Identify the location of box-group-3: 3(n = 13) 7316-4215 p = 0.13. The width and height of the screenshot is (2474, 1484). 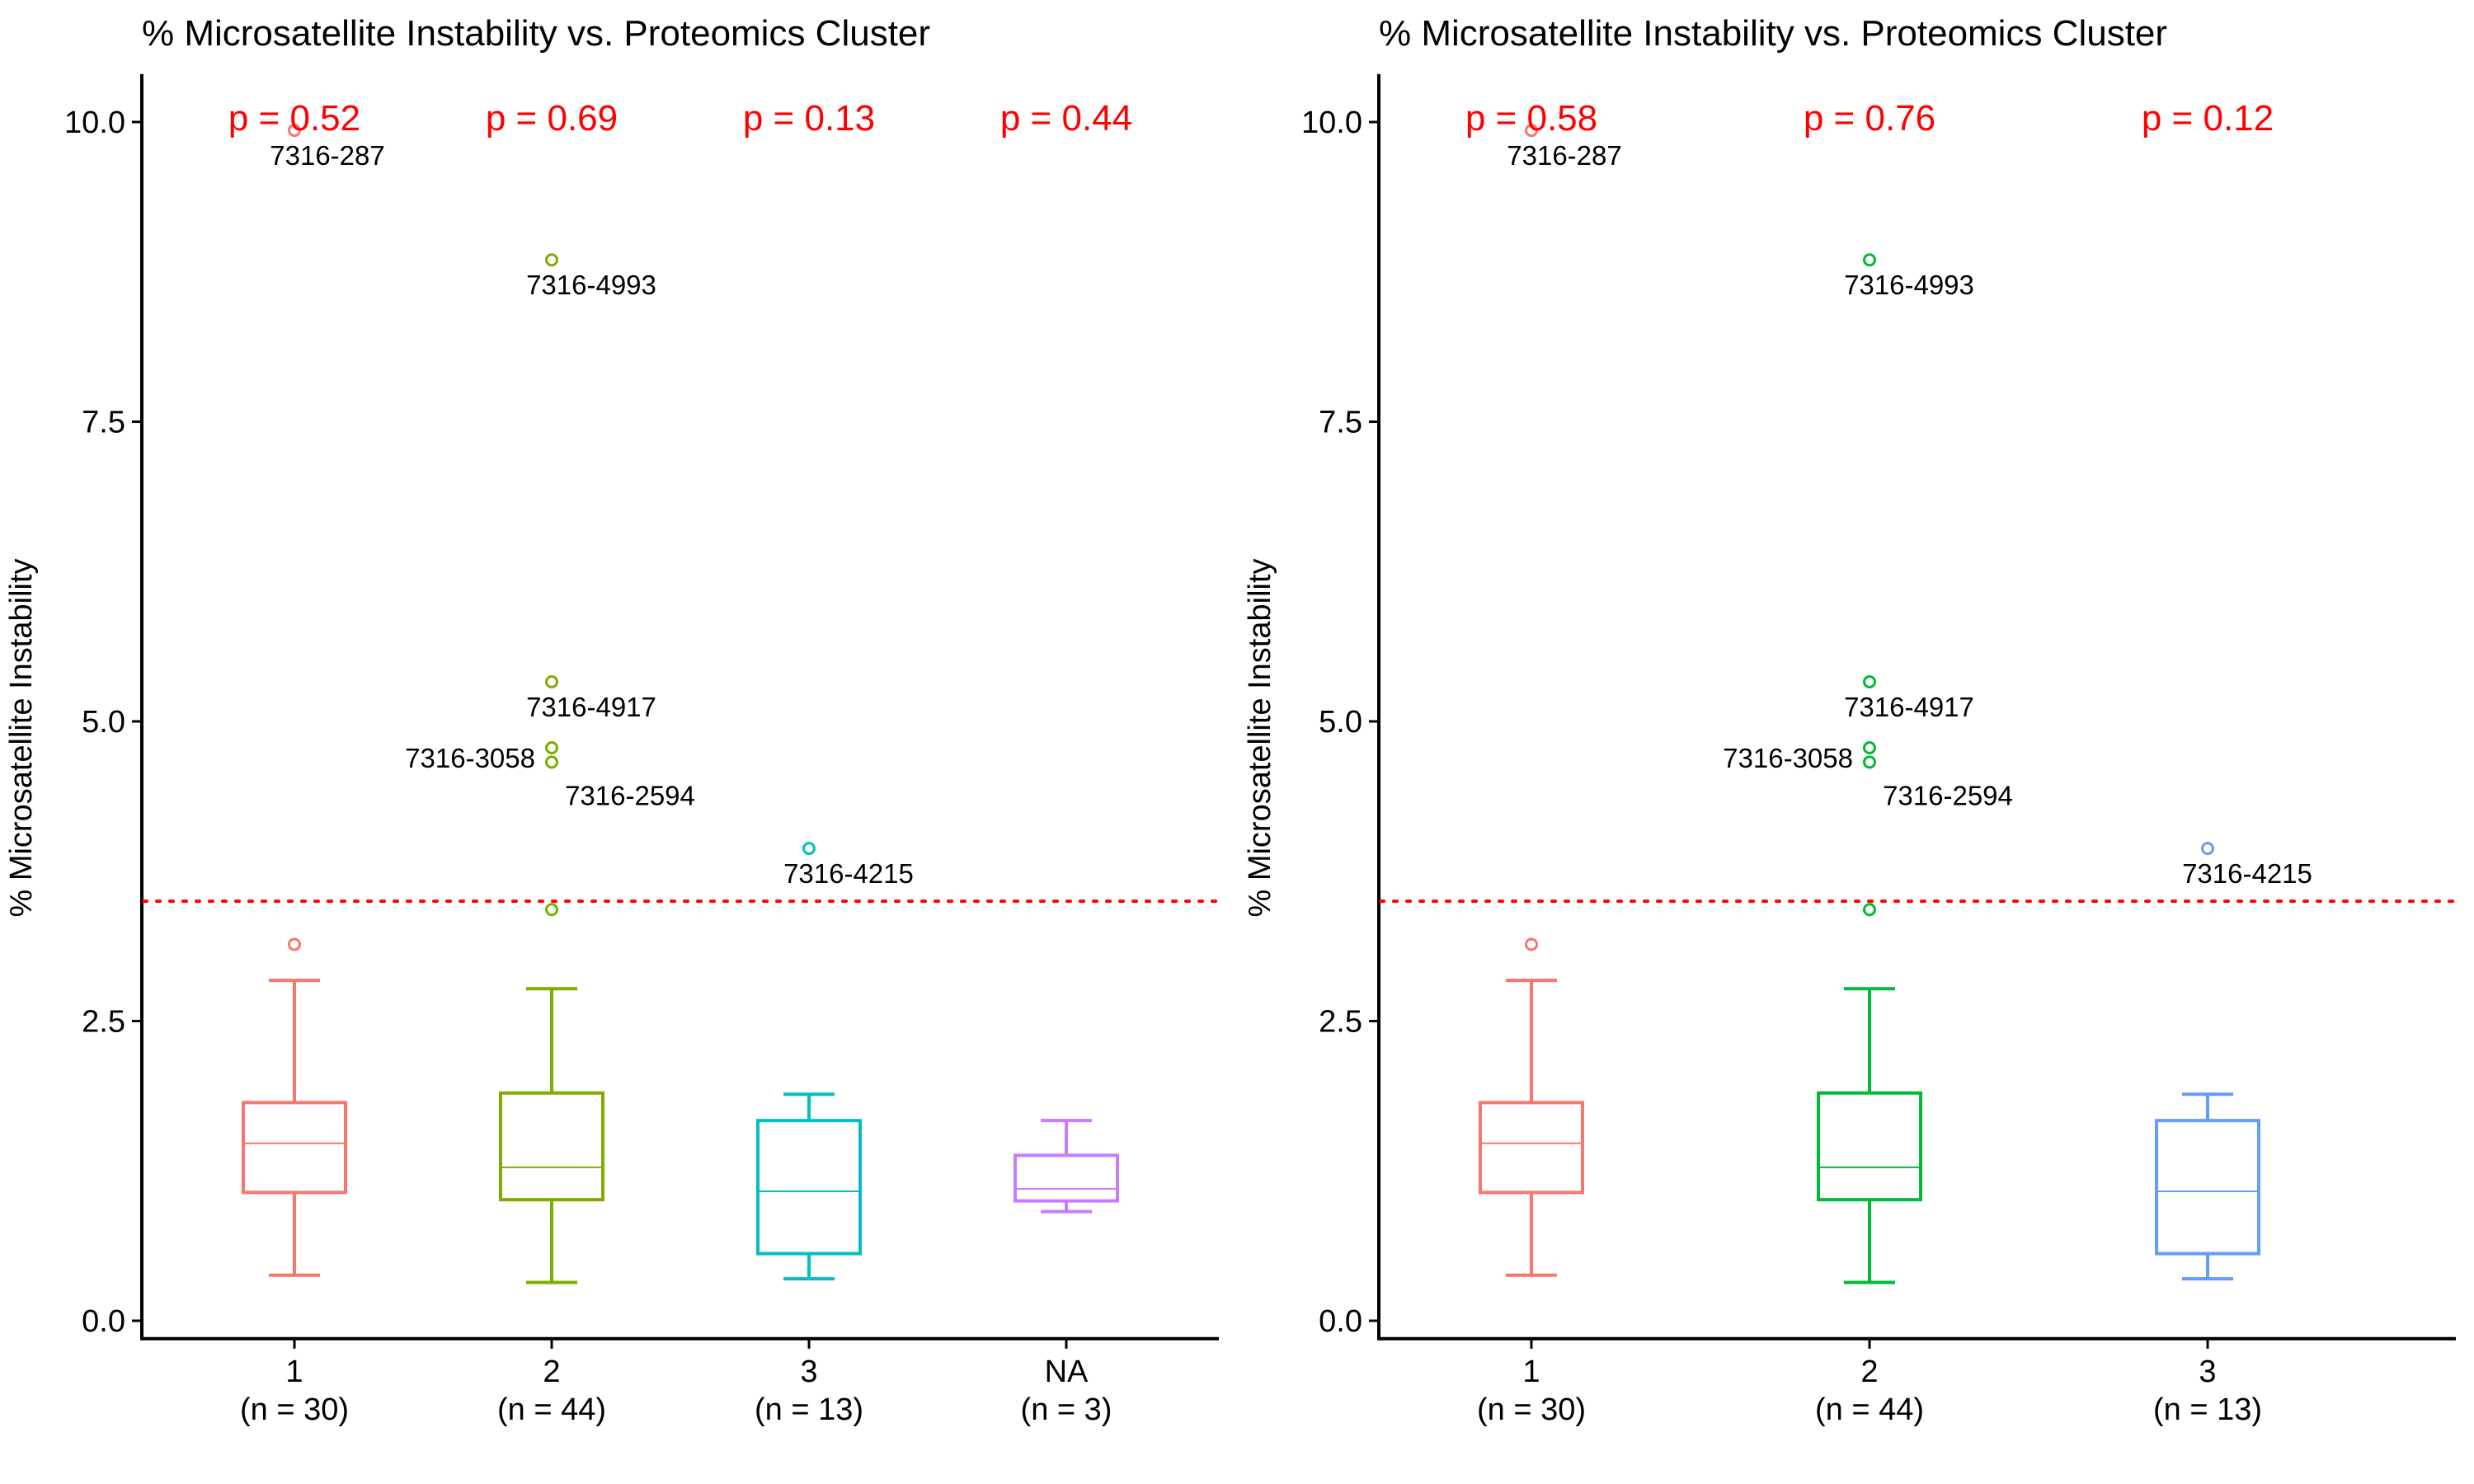
(828, 762).